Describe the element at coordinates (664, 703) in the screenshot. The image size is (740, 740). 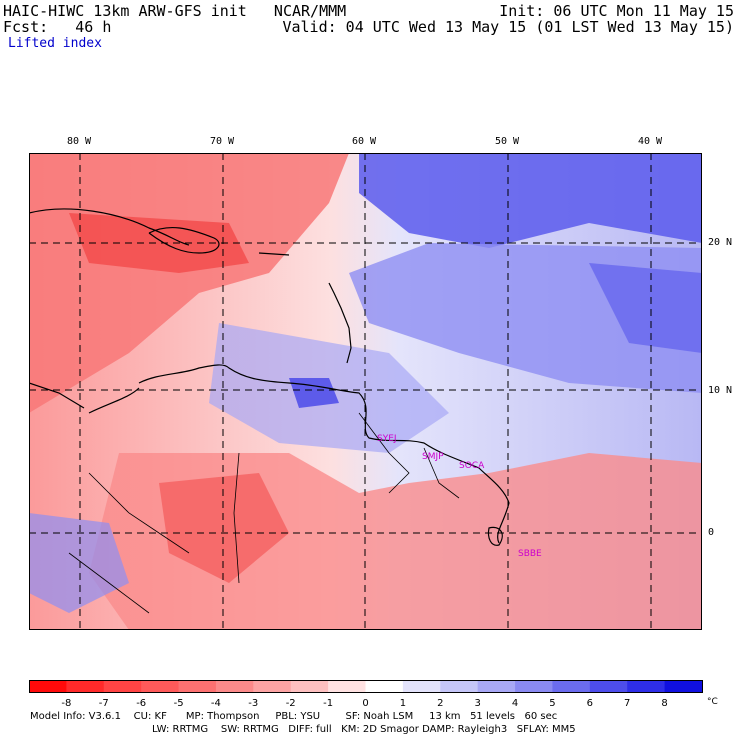
I see `colorbar-tick-label: 8` at that location.